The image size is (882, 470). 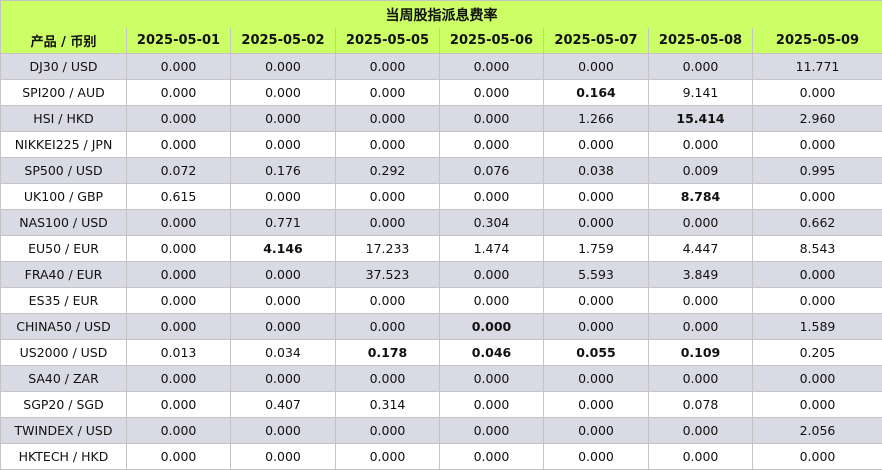 I want to click on product-cell: DJ30 / USD, so click(x=64, y=67).